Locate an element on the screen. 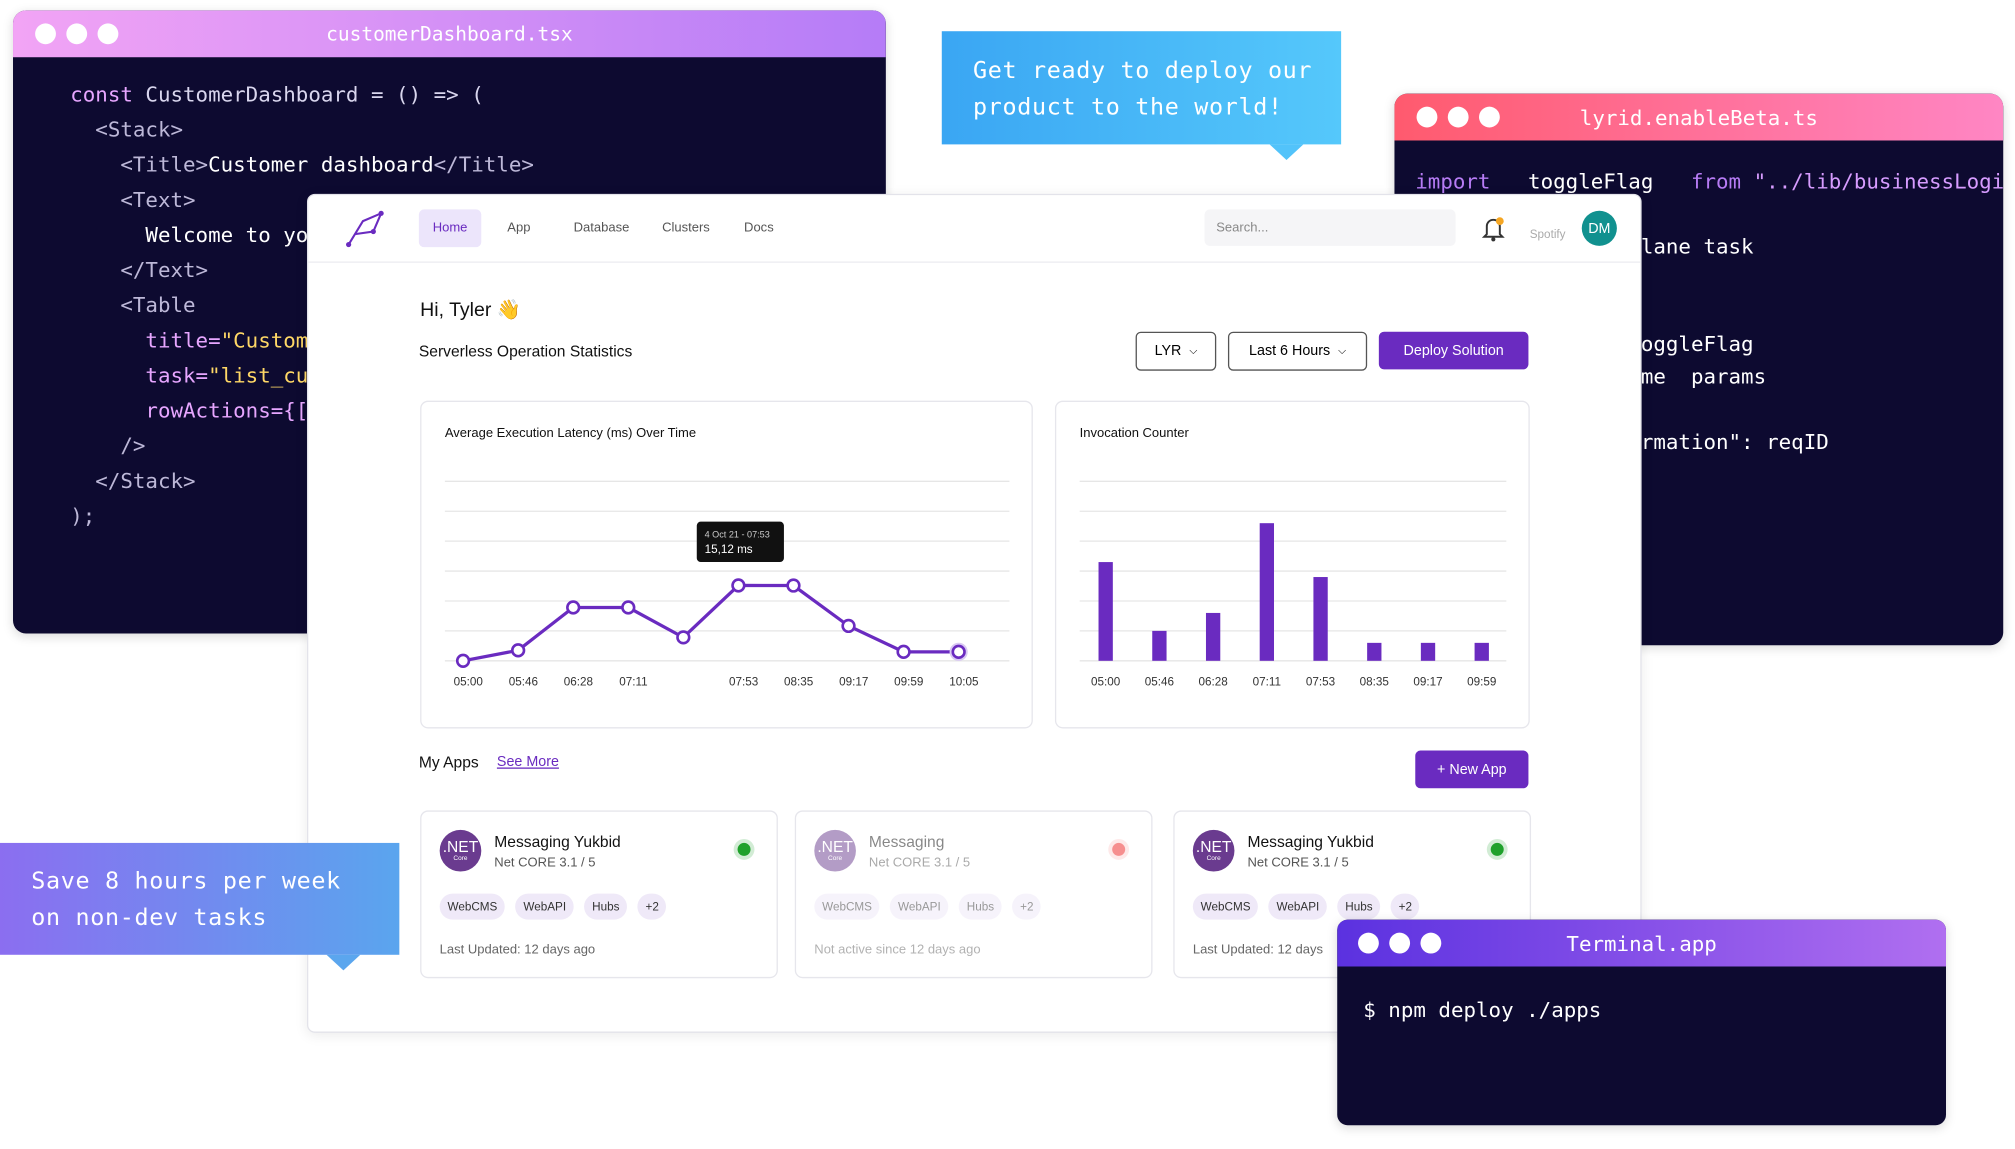 This screenshot has width=2015, height=1149. tooltip is located at coordinates (740, 541).